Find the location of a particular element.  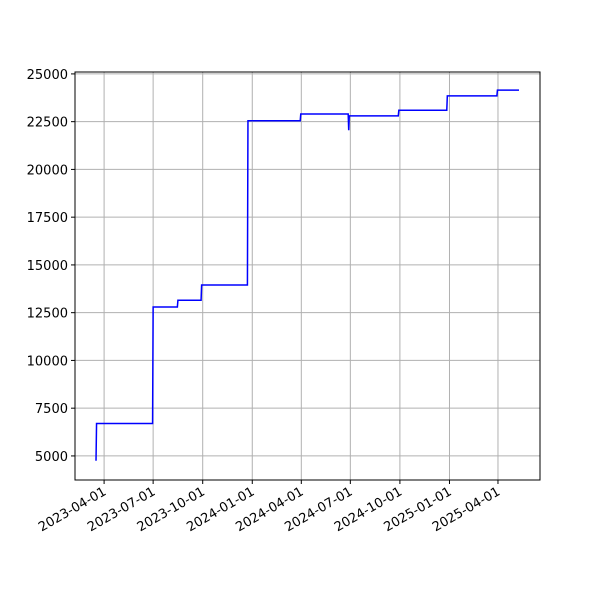

y-tick-label: 25000 is located at coordinates (47, 75).